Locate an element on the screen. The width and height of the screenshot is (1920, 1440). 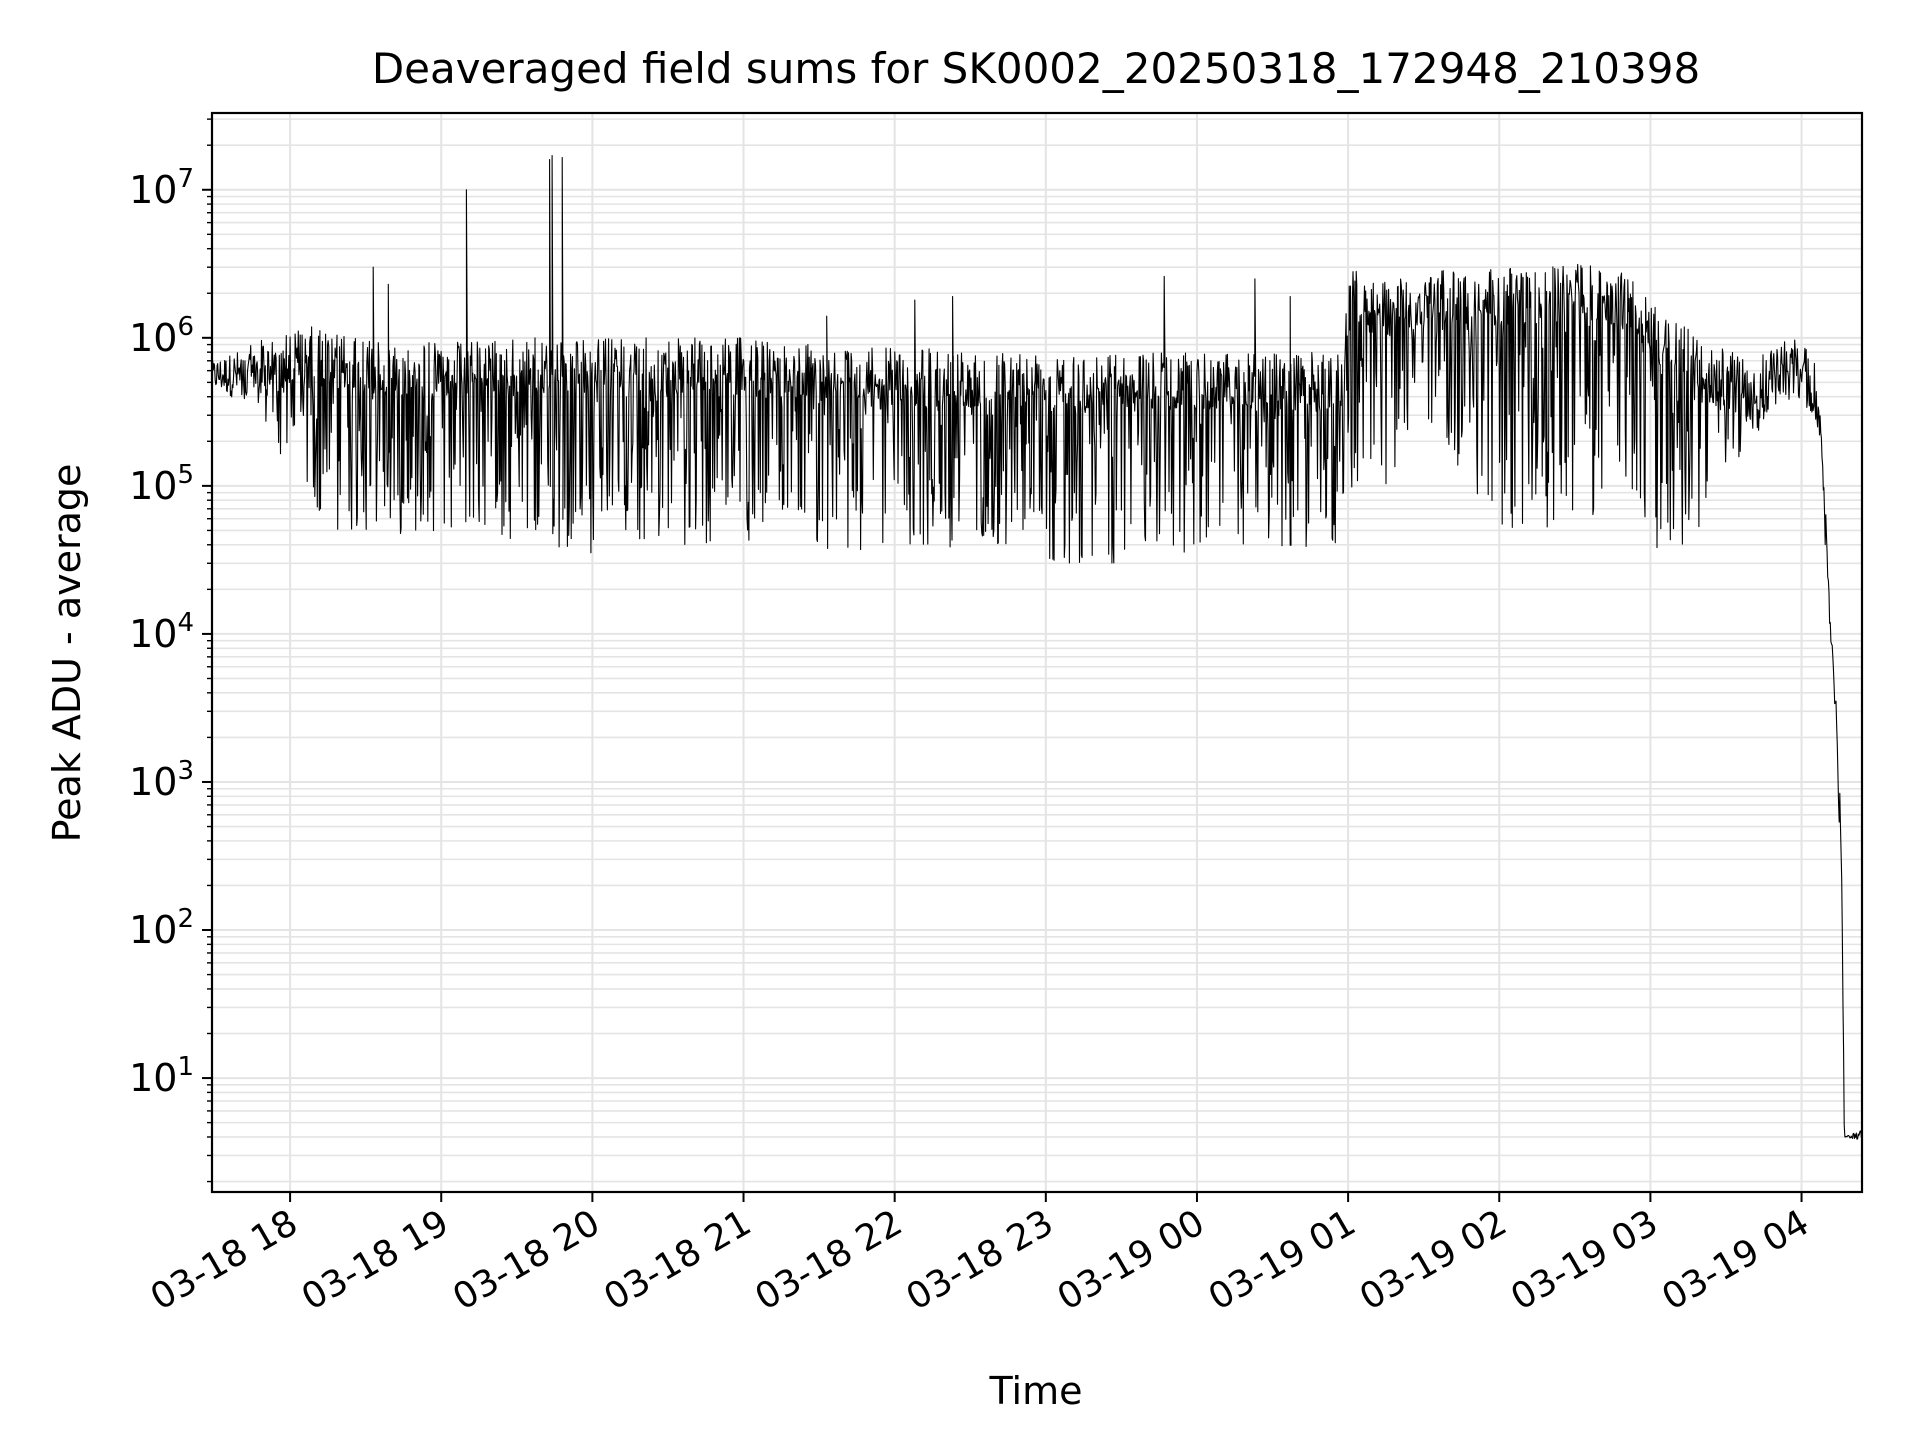
y-tick-label: 105 is located at coordinates (161, 484).